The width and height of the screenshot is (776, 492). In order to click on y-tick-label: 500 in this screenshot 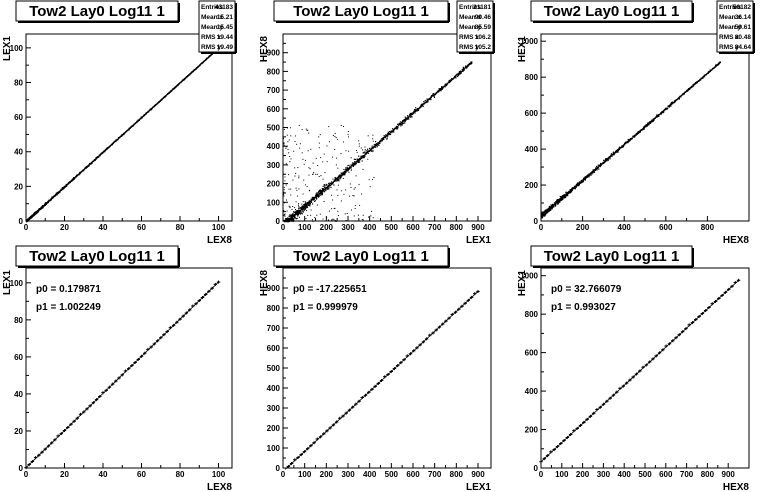, I will do `click(274, 128)`.